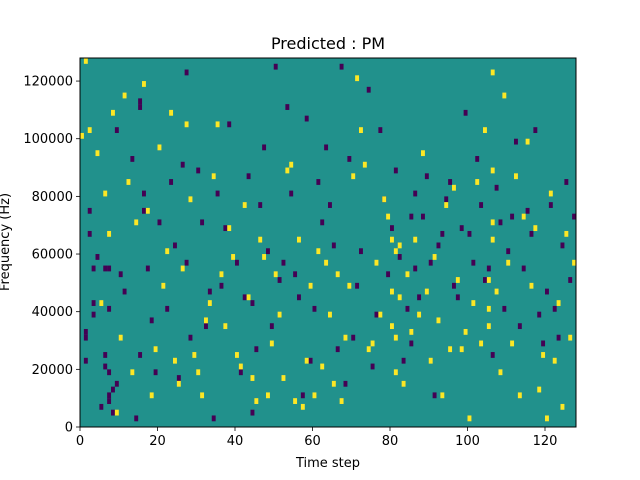  I want to click on x-tick-label: 80, so click(390, 441).